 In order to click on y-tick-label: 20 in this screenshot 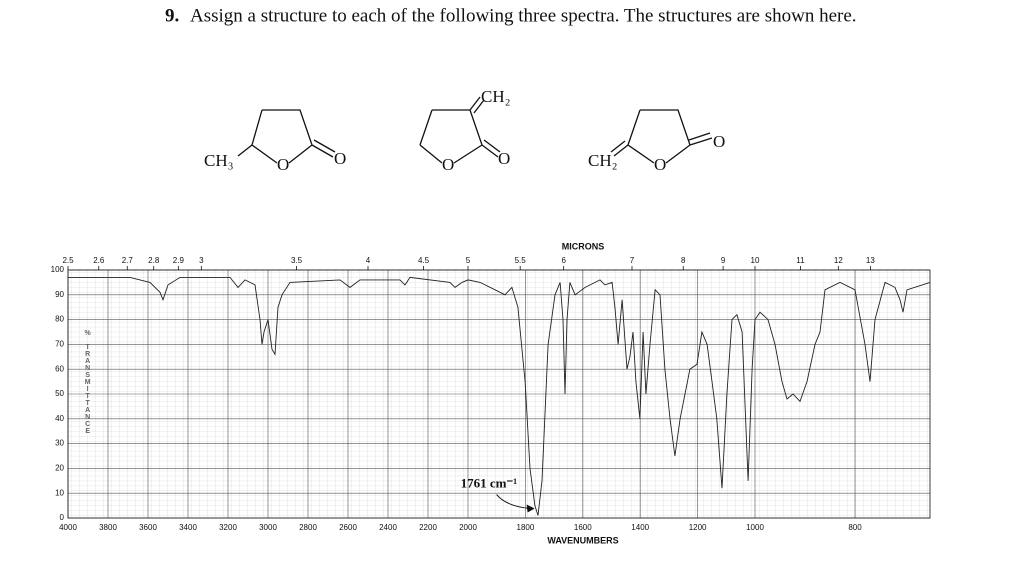, I will do `click(59, 468)`.